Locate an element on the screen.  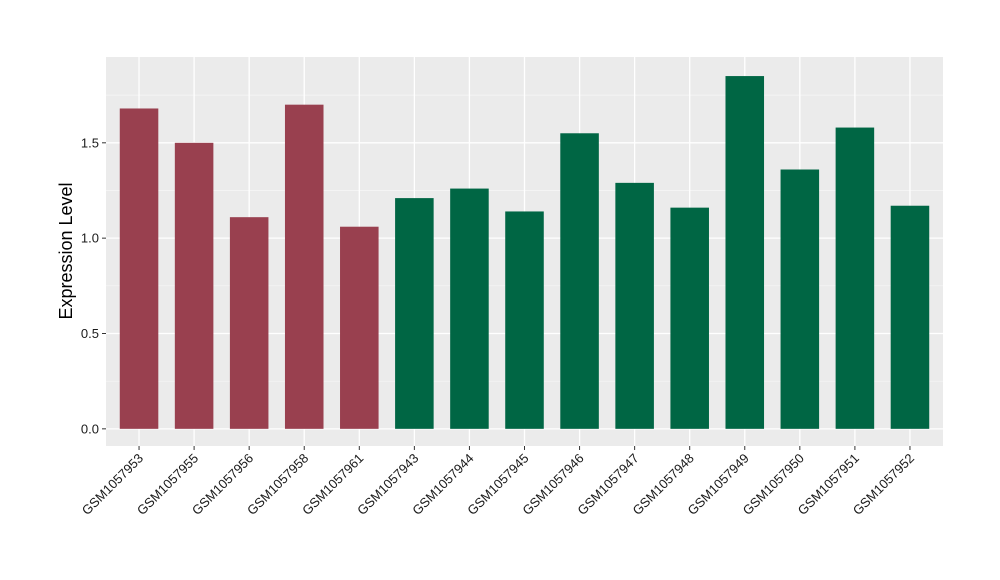
y-tick-label: 1.0 is located at coordinates (90, 238).